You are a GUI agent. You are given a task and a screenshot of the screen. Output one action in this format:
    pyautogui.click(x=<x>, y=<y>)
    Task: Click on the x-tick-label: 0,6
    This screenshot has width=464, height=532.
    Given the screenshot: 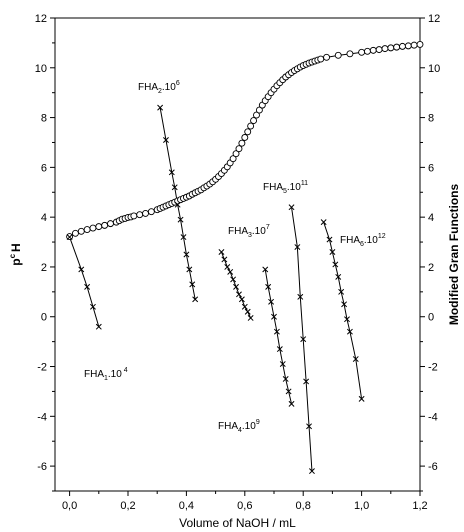 What is the action you would take?
    pyautogui.click(x=244, y=506)
    